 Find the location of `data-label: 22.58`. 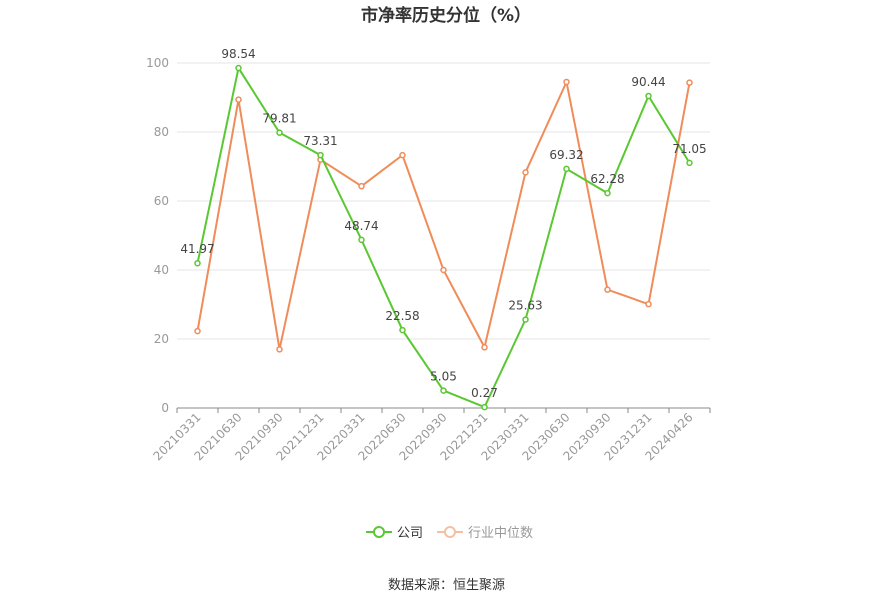

data-label: 22.58 is located at coordinates (402, 316).